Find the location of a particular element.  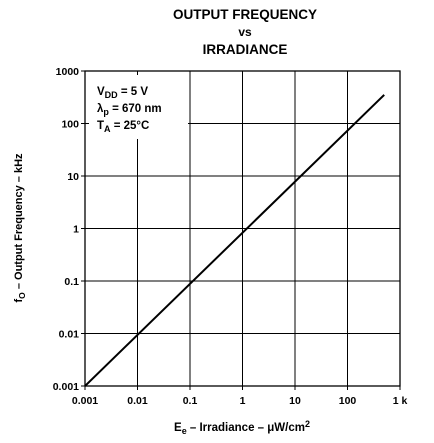

y-axis-label: fO – Output Frequency – kHz is located at coordinates (20, 228).